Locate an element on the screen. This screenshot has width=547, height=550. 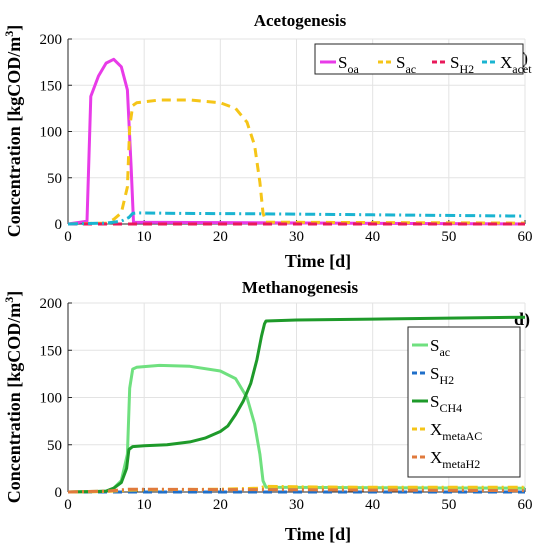
series-line-x-metah2 is located at coordinates (296, 490).